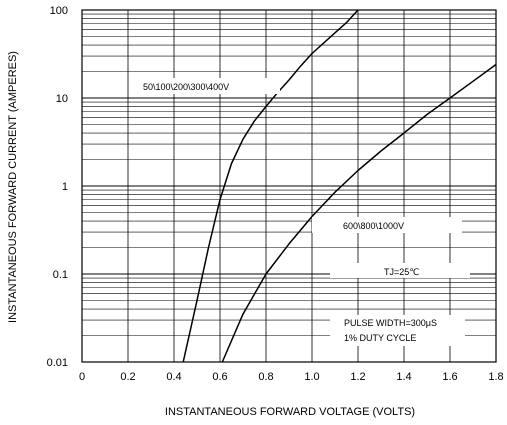 The height and width of the screenshot is (425, 507). Describe the element at coordinates (265, 377) in the screenshot. I see `x-tick-label: 0.8` at that location.